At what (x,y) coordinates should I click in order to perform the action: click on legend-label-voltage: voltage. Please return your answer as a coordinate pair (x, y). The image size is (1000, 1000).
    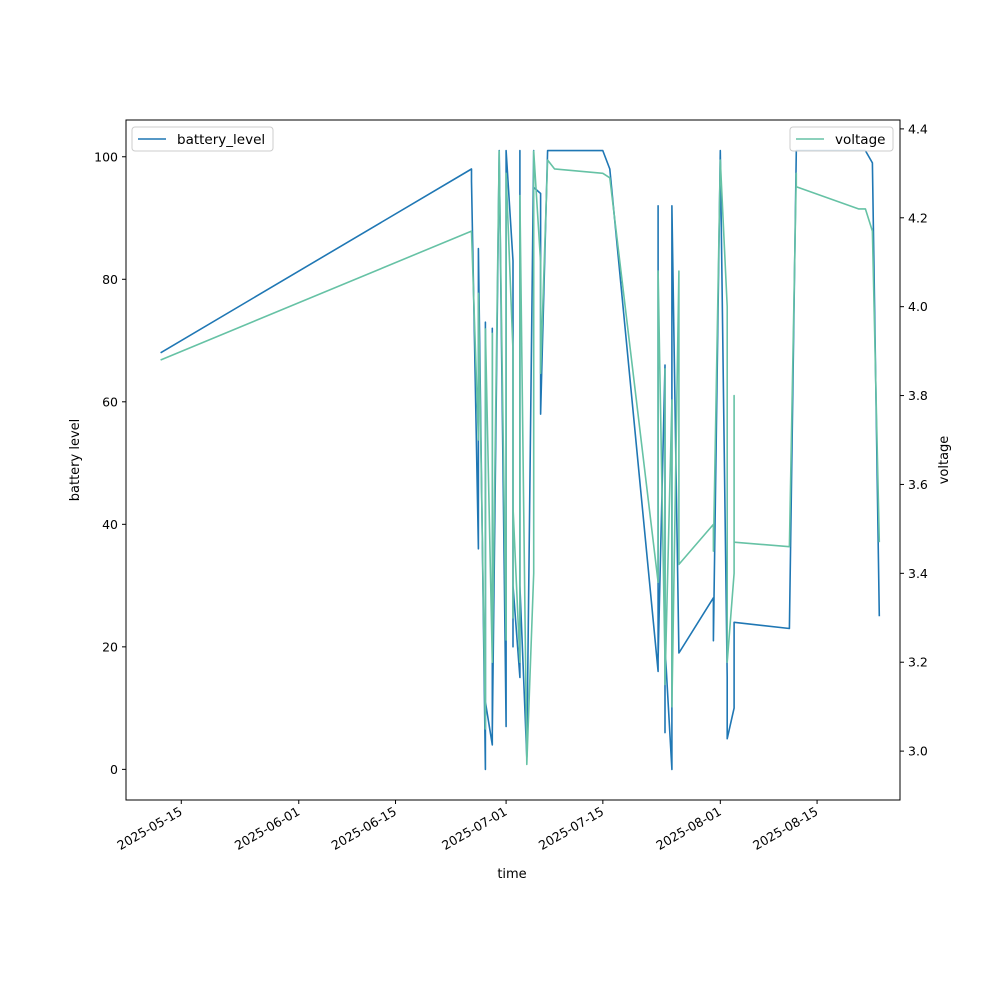
    Looking at the image, I should click on (860, 140).